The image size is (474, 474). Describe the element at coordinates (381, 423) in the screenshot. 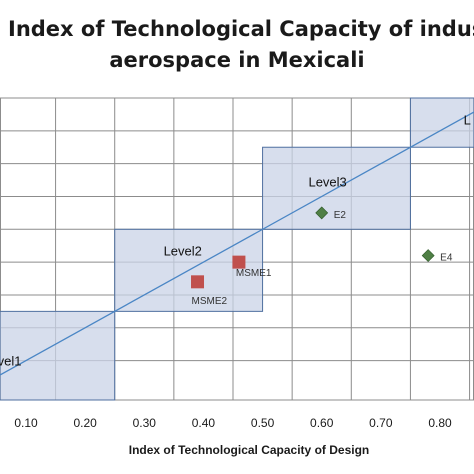

I see `x-tick-label: 0.70` at that location.